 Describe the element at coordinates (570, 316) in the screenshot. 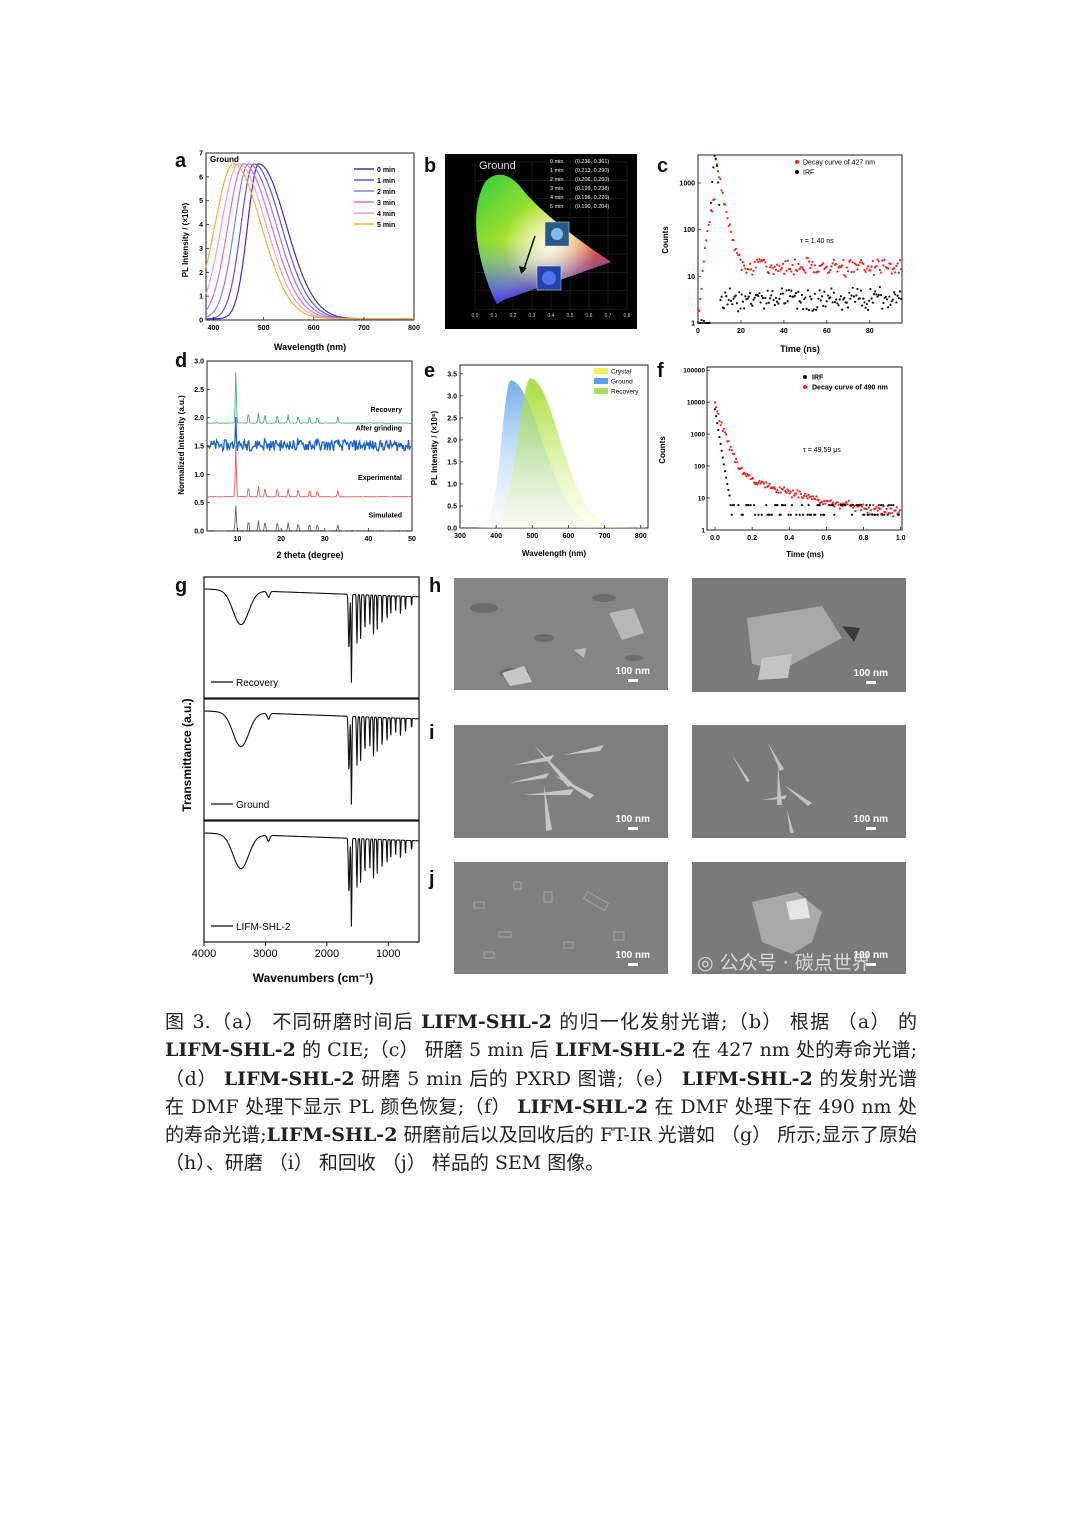

I see `x-tick-label: 0.5` at that location.